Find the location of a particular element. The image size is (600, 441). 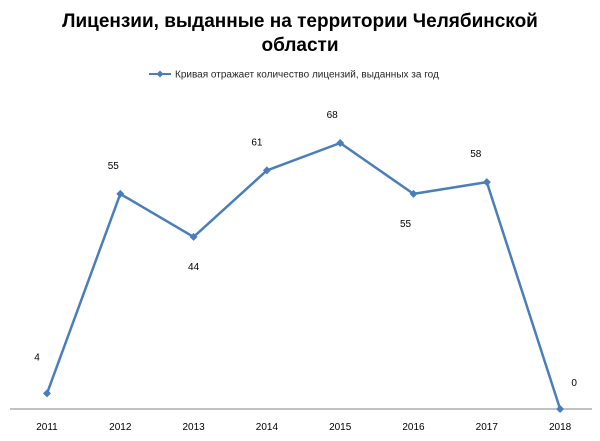

x-tick-label-2018: 2018 is located at coordinates (560, 427).